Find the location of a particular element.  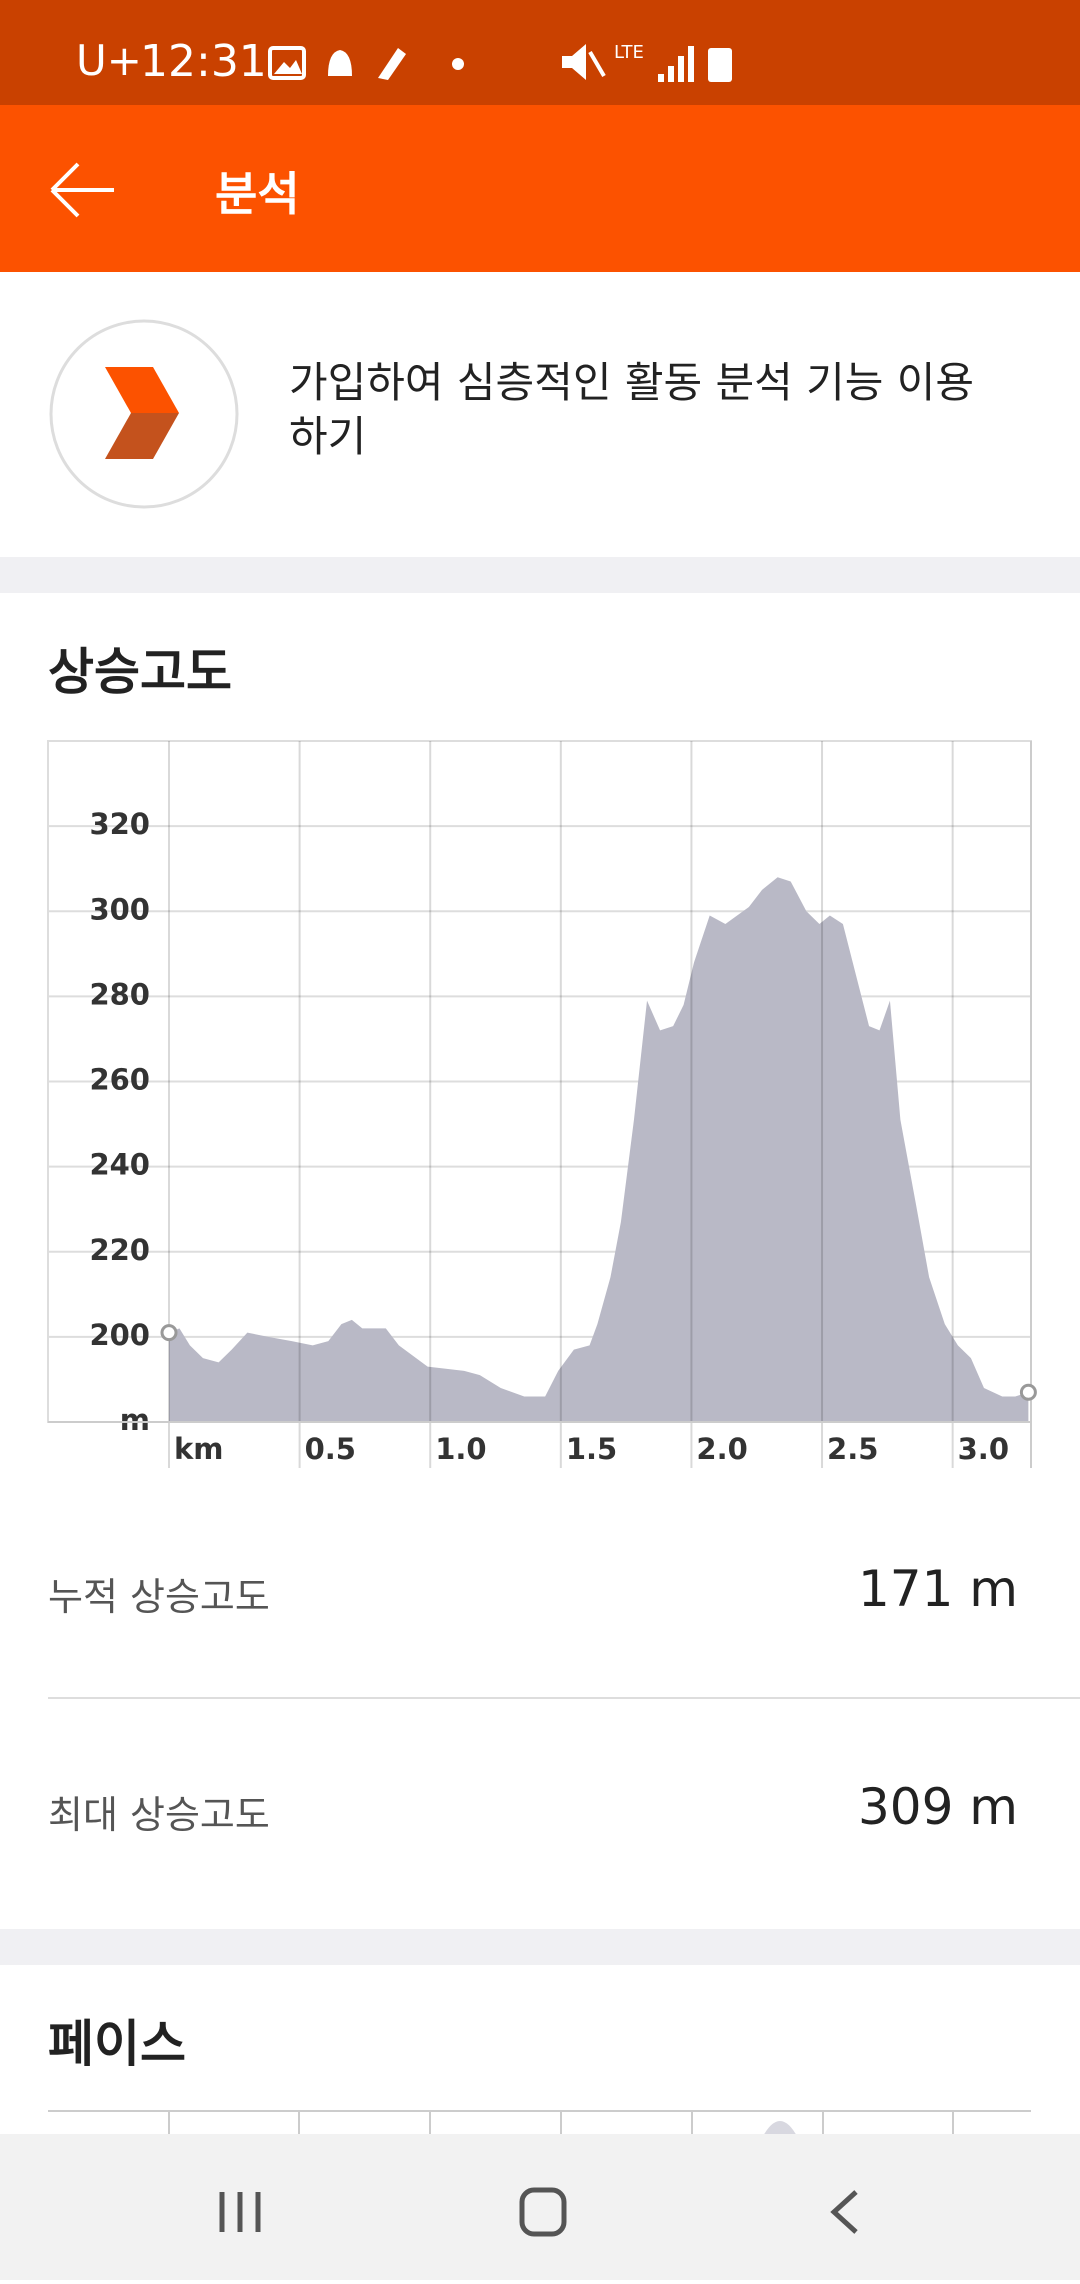

back-button is located at coordinates (83, 190).